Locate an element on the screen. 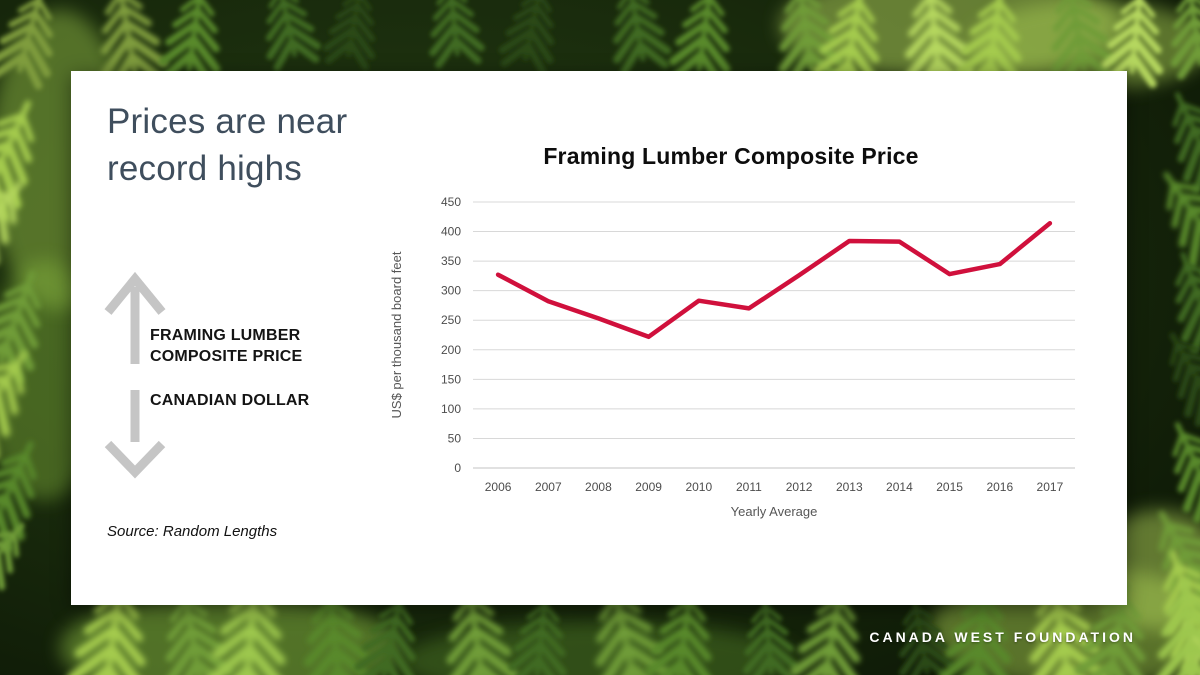 This screenshot has height=675, width=1200. svg-text: 2010 is located at coordinates (698, 487).